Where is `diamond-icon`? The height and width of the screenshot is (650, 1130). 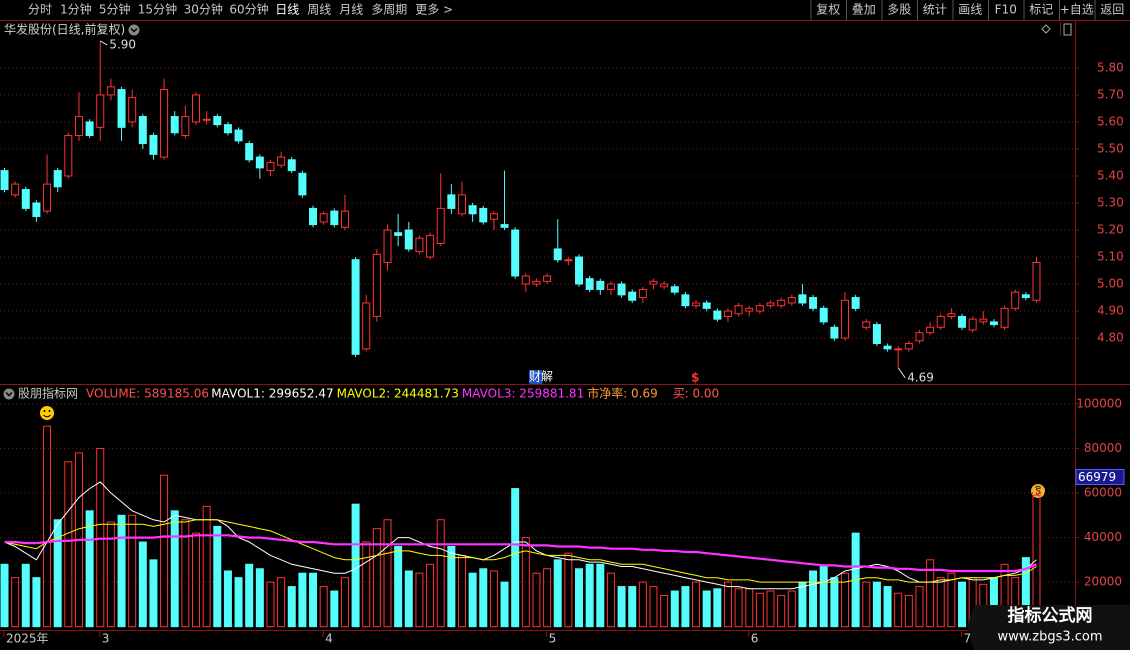
diamond-icon is located at coordinates (1046, 29).